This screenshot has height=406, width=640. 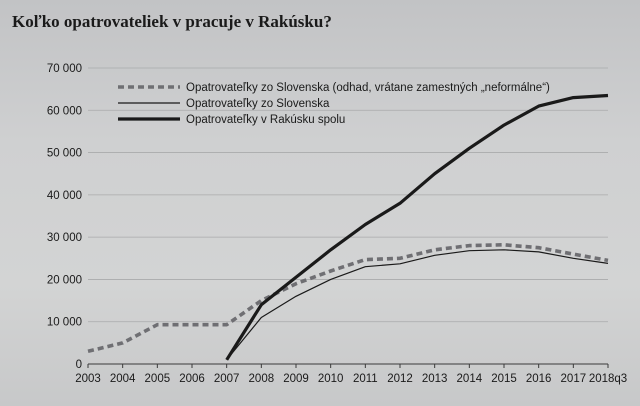 What do you see at coordinates (539, 379) in the screenshot?
I see `x-tick-label: 2016` at bounding box center [539, 379].